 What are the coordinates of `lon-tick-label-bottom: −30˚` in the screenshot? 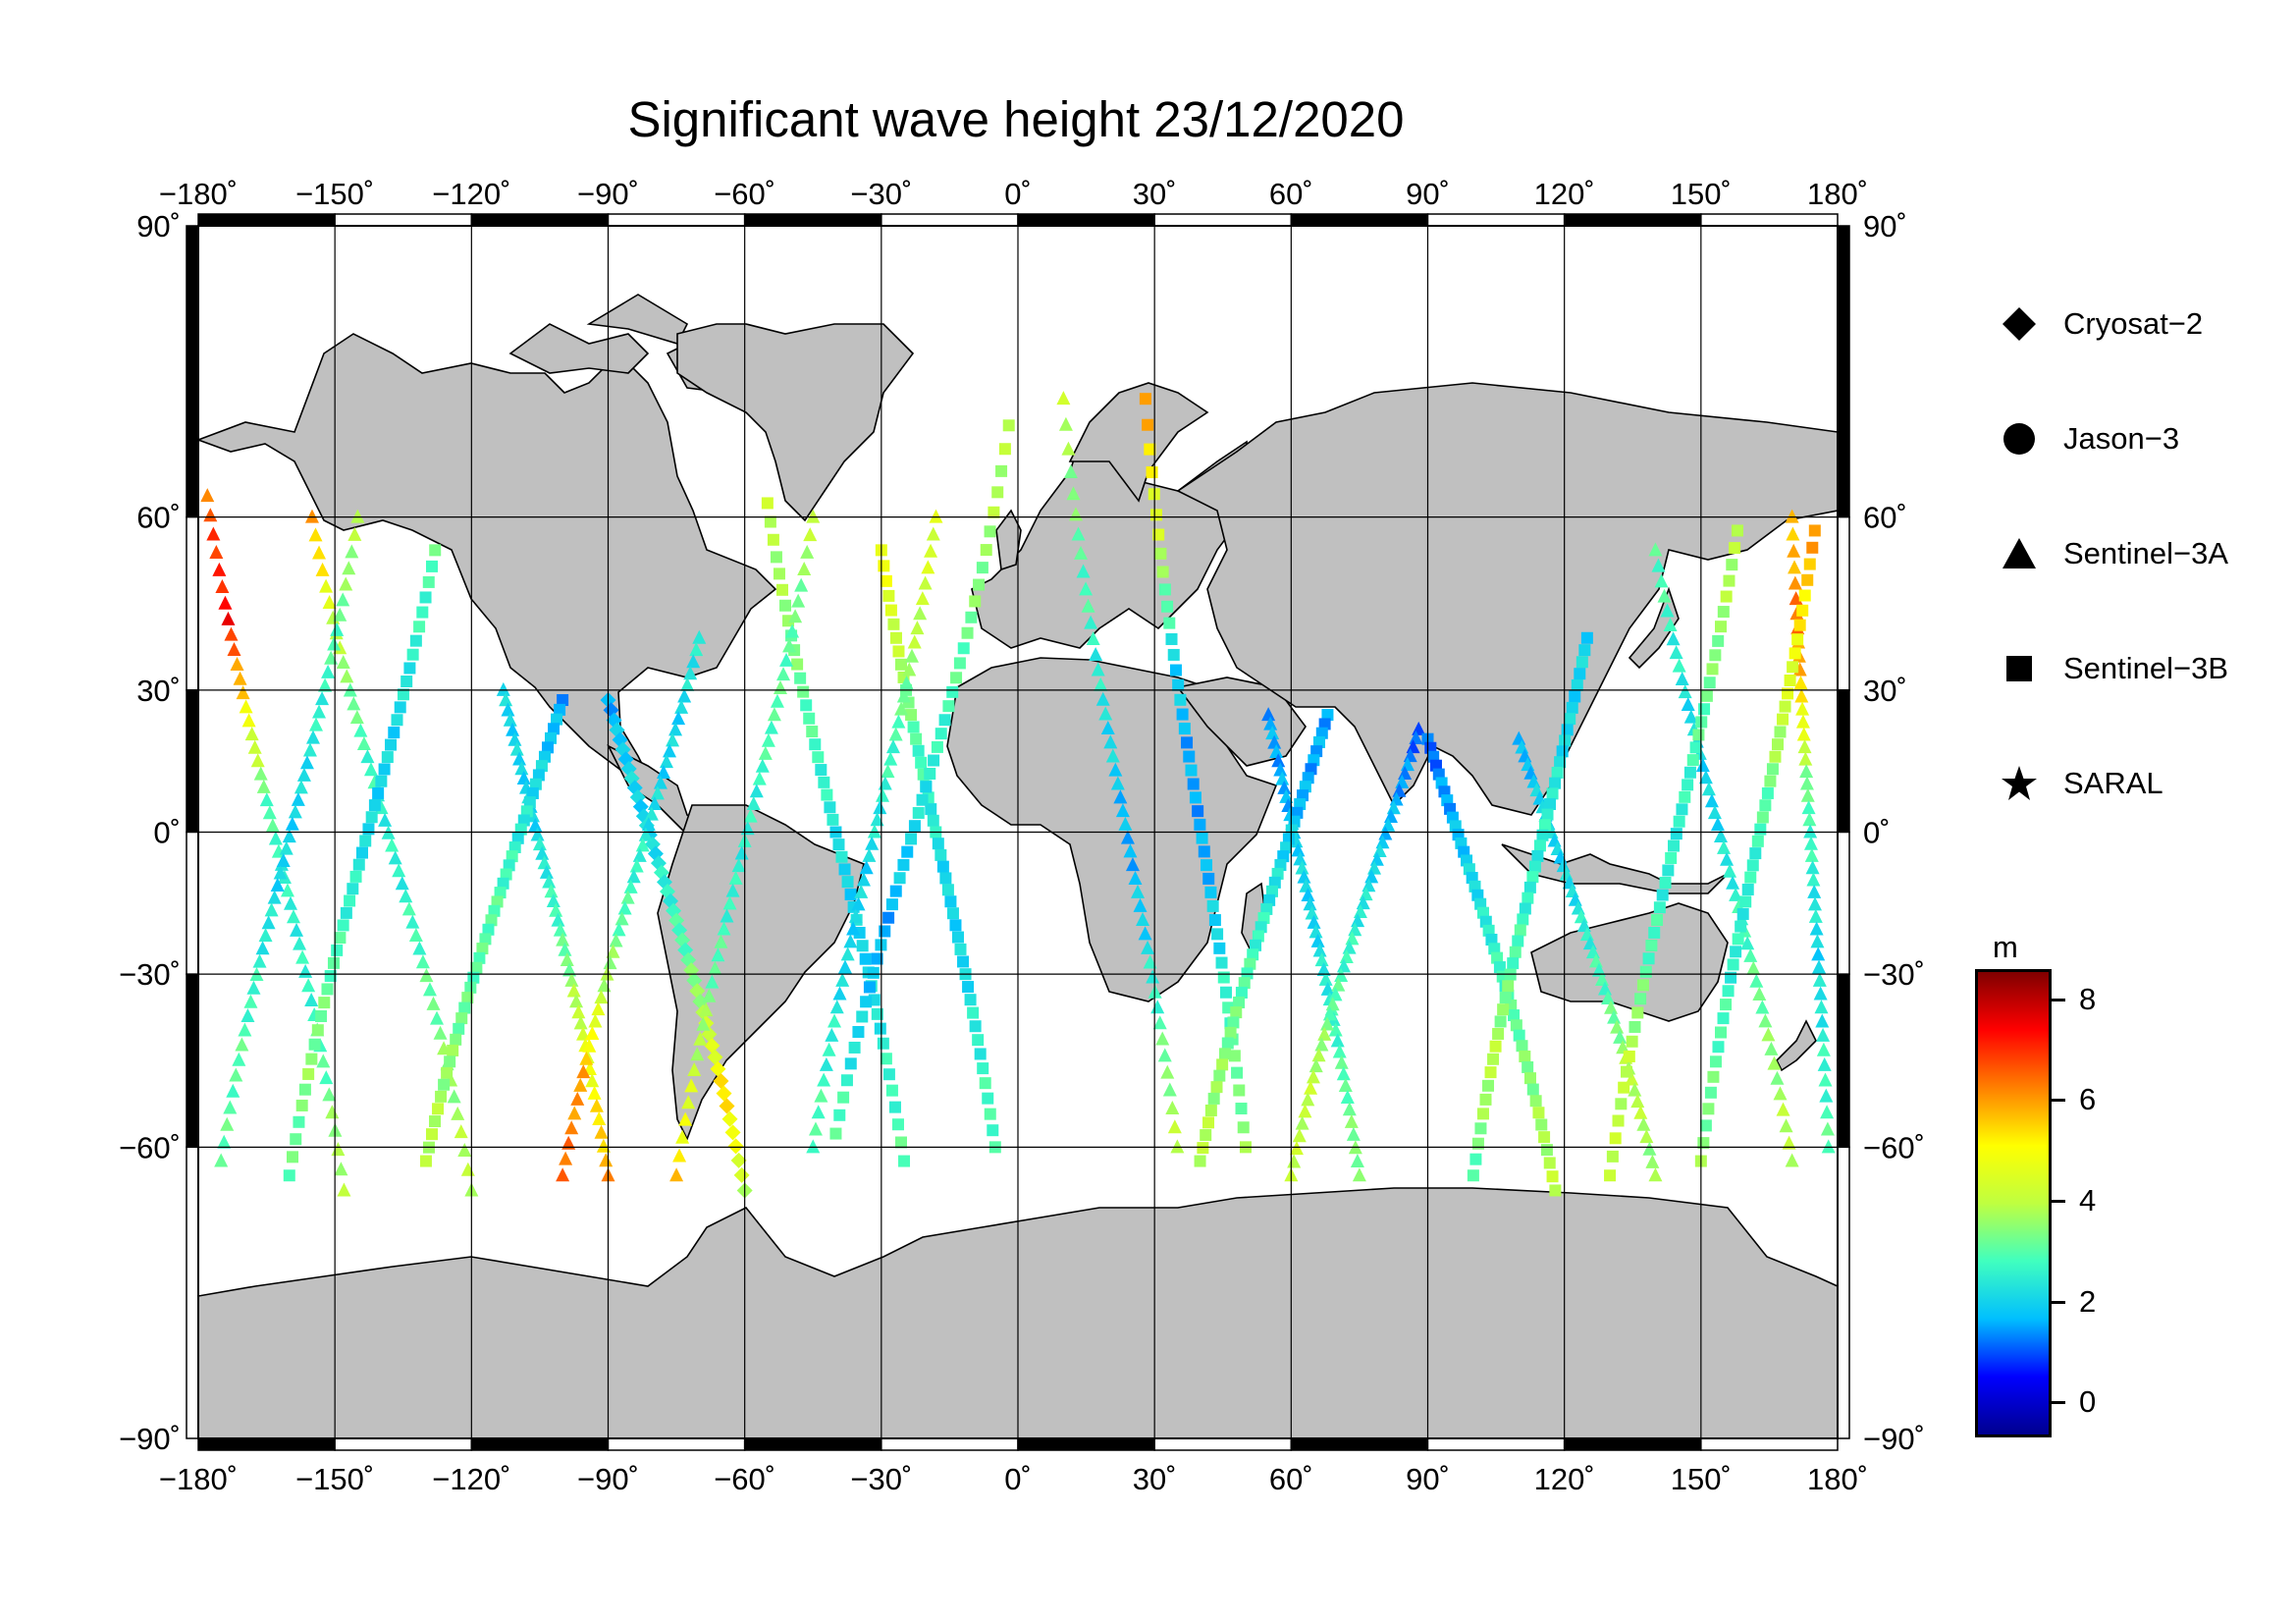 It's located at (881, 1479).